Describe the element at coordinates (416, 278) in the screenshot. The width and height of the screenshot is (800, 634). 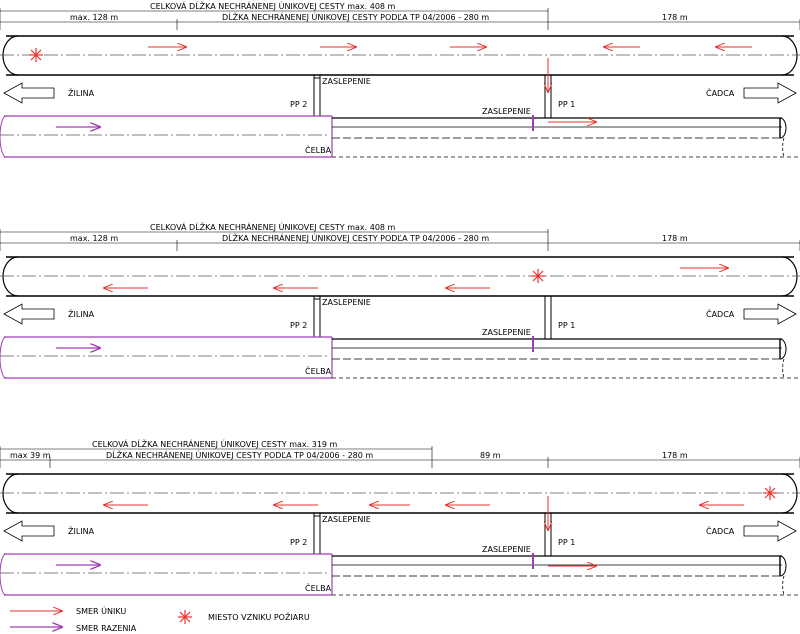
I see `escape-arrows` at that location.